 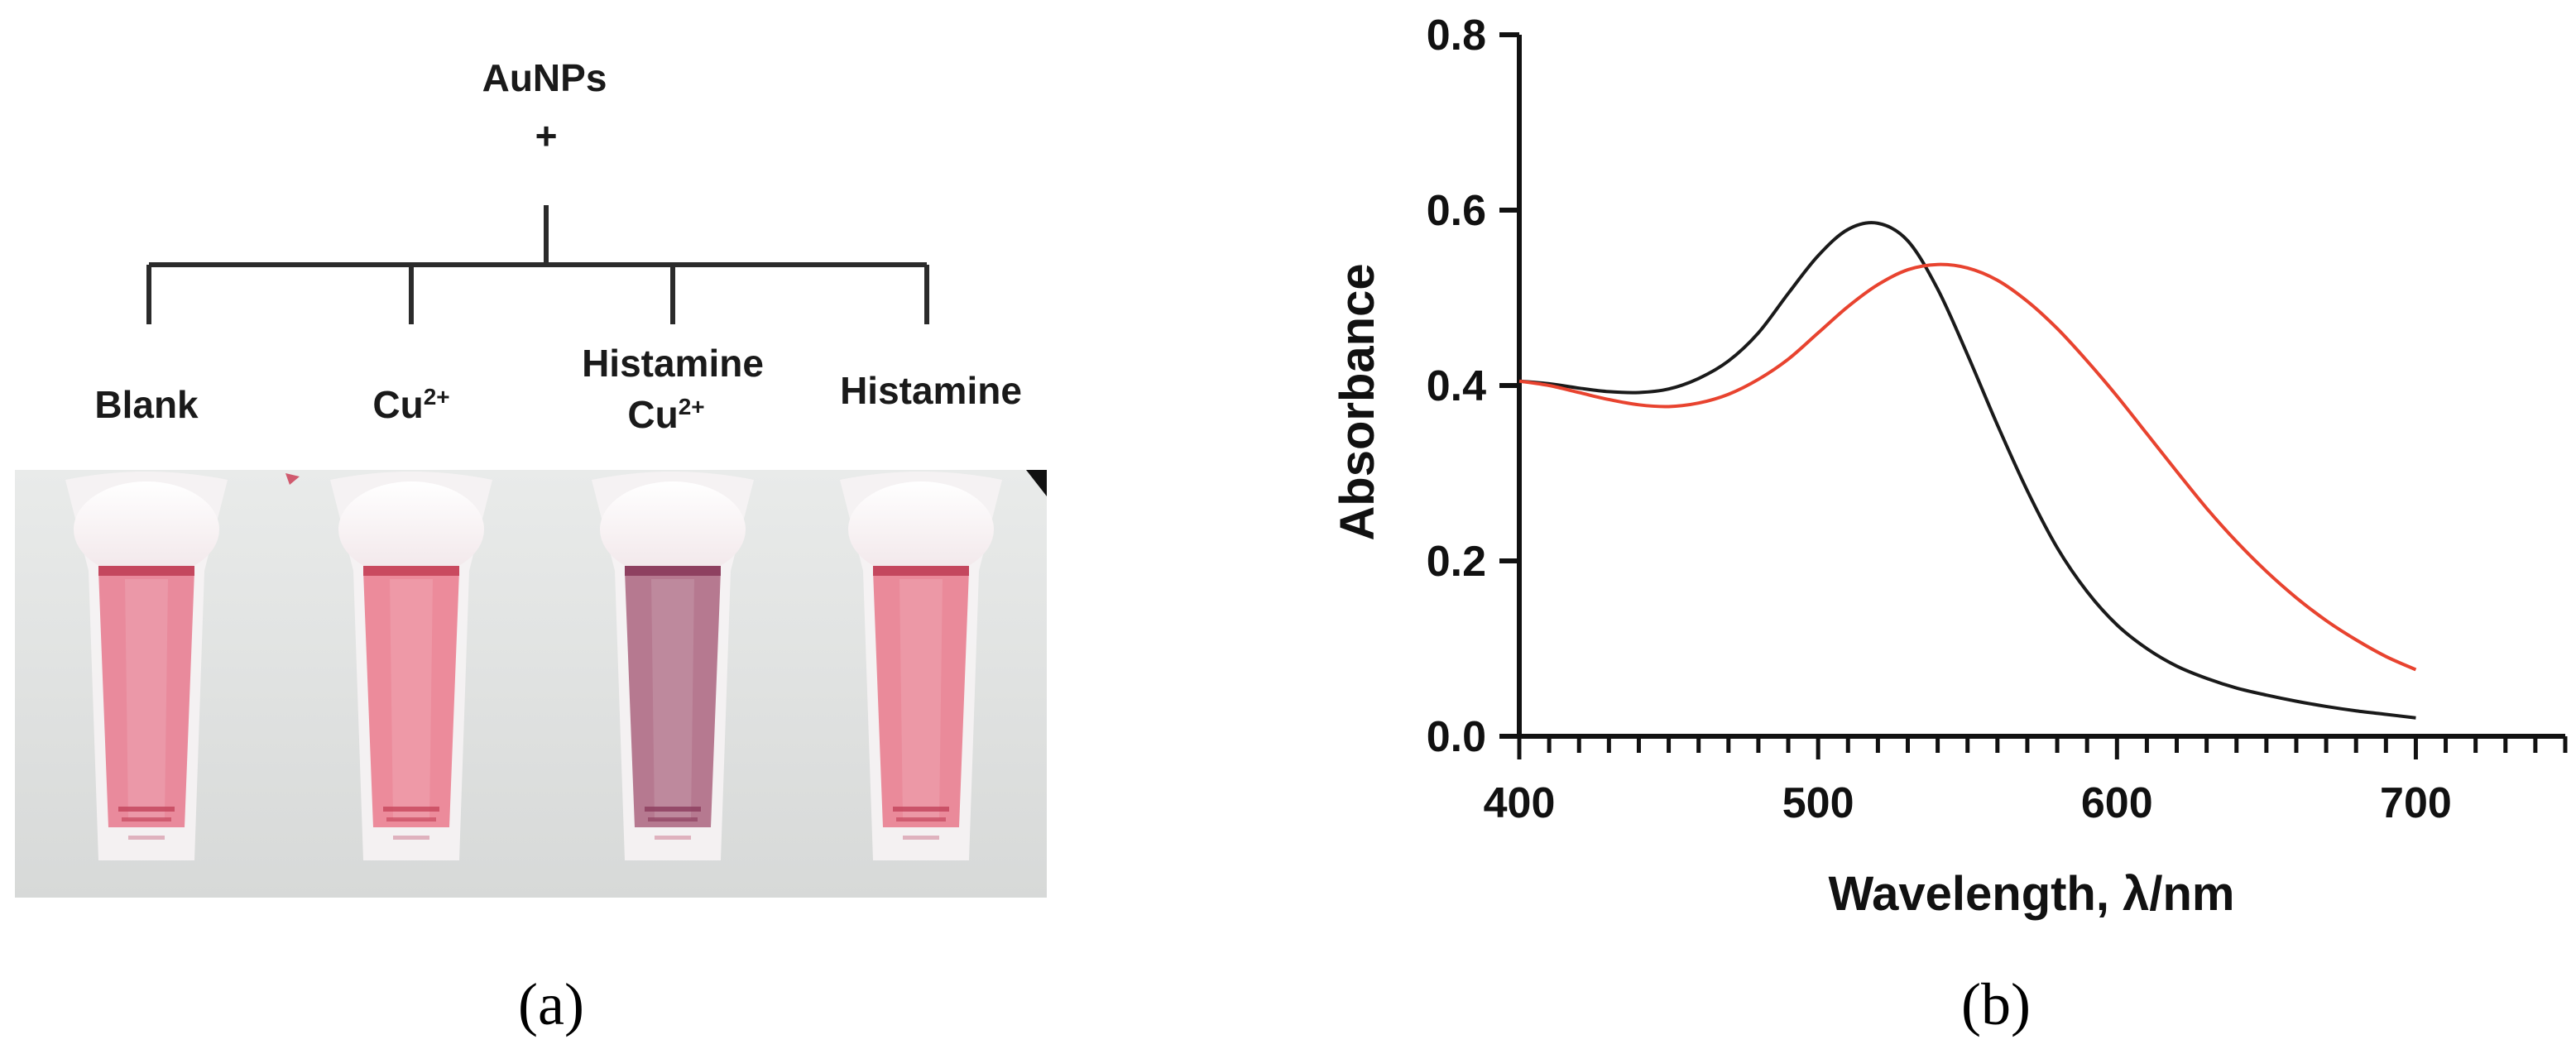 I want to click on x-axis-title: Wavelength, λ/nm, so click(x=2032, y=894).